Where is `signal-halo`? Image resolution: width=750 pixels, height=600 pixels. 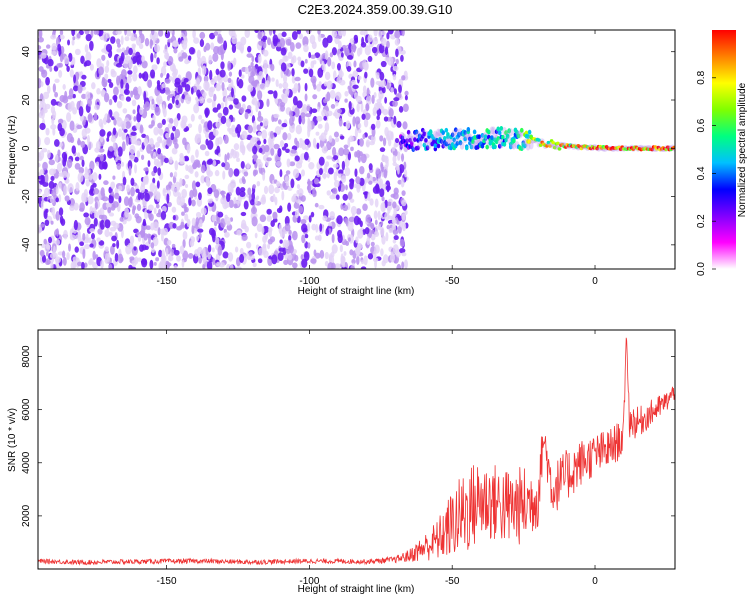 signal-halo is located at coordinates (492, 130).